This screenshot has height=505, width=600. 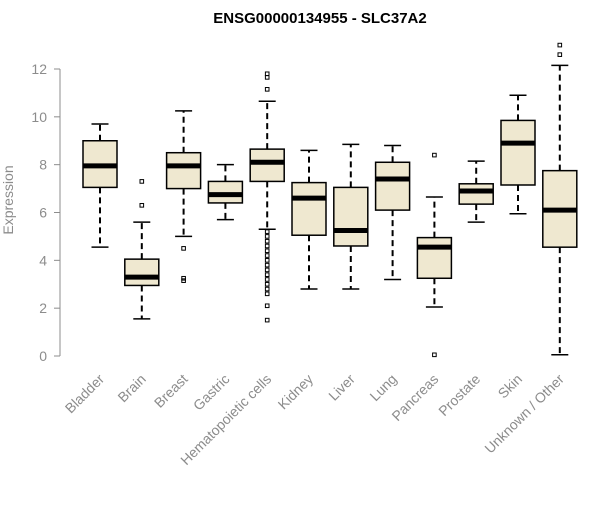 What do you see at coordinates (85, 394) in the screenshot?
I see `x-category-label: Bladder` at bounding box center [85, 394].